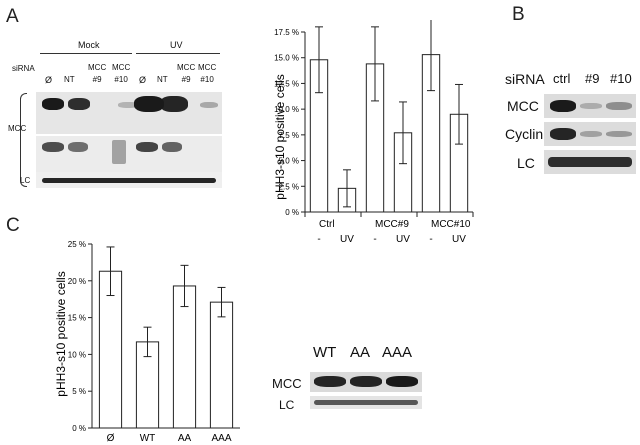 This screenshot has height=445, width=640. Describe the element at coordinates (325, 352) in the screenshot. I see `lane-label: WT` at that location.